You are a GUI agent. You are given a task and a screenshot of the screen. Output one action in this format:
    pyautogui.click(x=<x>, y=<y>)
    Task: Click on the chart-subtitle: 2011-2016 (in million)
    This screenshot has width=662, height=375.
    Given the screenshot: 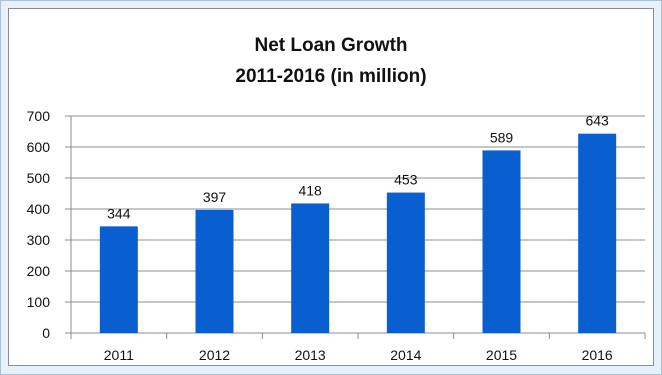 What is the action you would take?
    pyautogui.click(x=331, y=76)
    